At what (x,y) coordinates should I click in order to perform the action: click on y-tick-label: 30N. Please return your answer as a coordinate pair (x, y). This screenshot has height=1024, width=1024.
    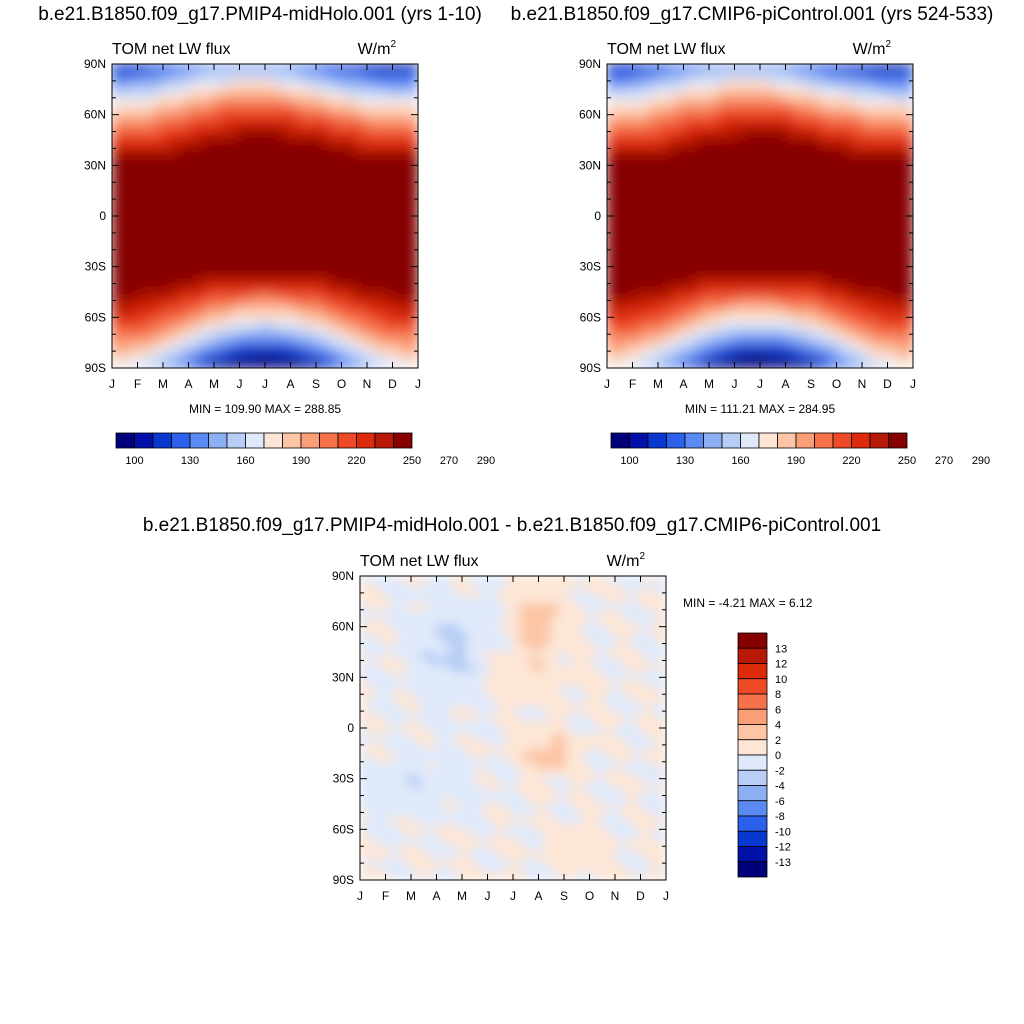
    Looking at the image, I should click on (590, 165).